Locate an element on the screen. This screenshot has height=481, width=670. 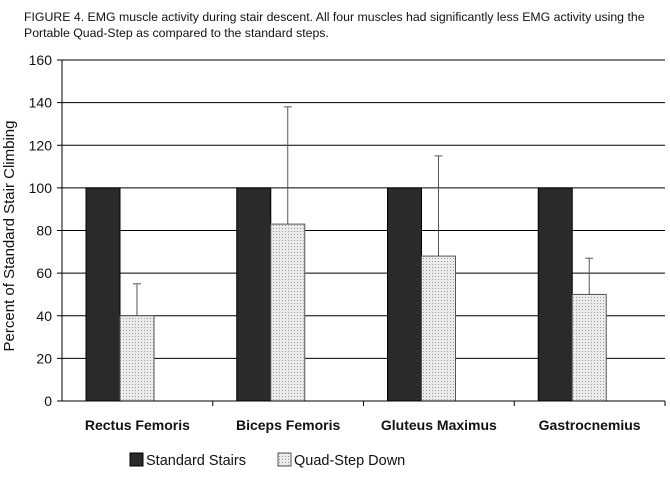
y-axis-label: Percent of Standard Stair Climbing is located at coordinates (9, 236).